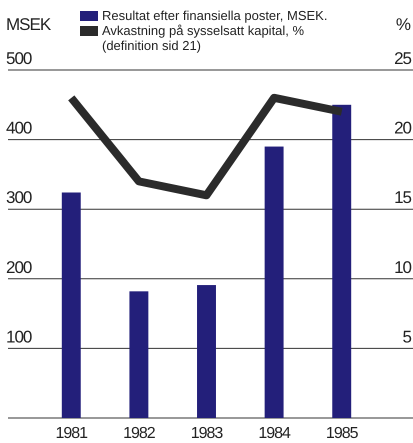 The height and width of the screenshot is (443, 413). I want to click on y-tick-label: 100, so click(19, 336).